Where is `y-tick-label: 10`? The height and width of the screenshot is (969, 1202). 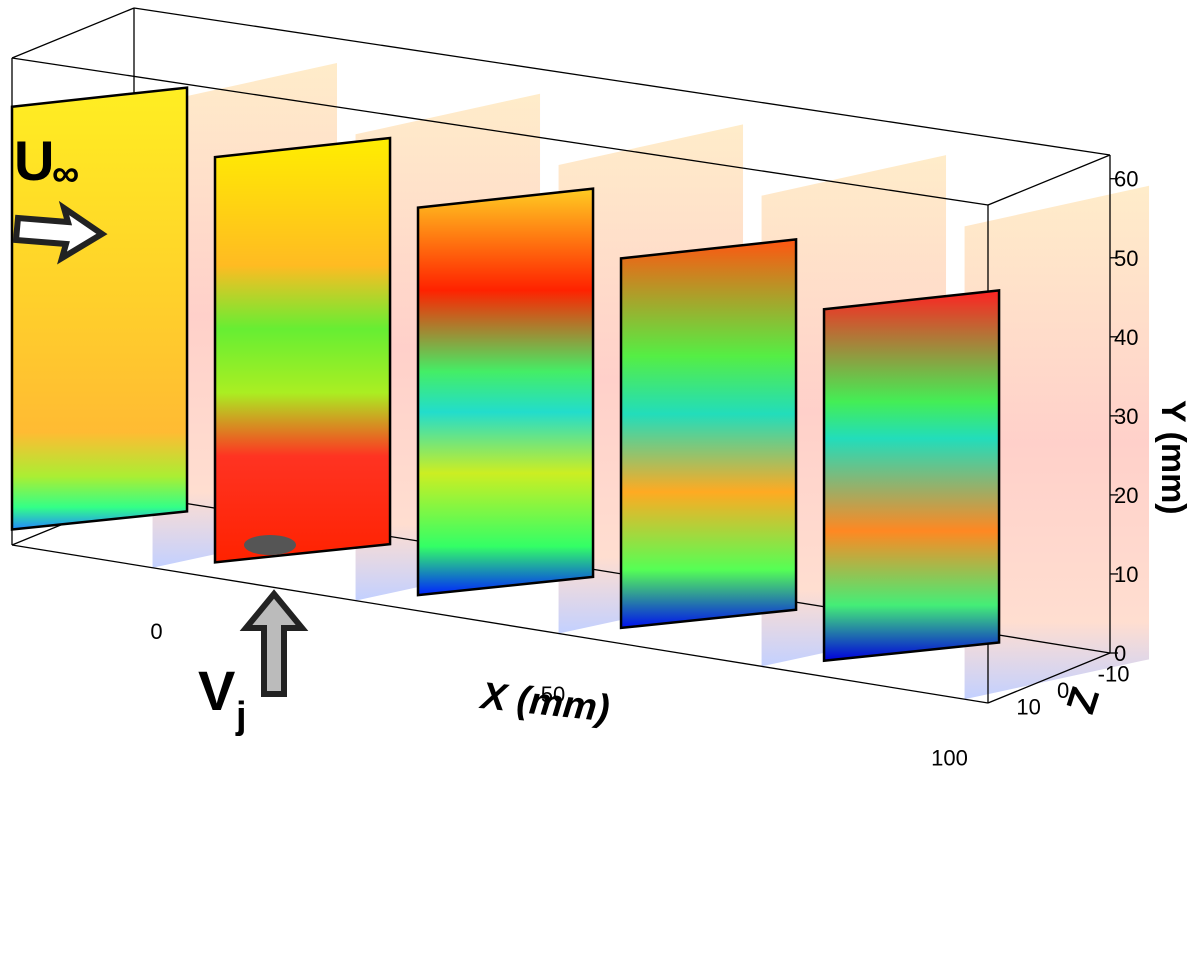
y-tick-label: 10 is located at coordinates (1126, 574).